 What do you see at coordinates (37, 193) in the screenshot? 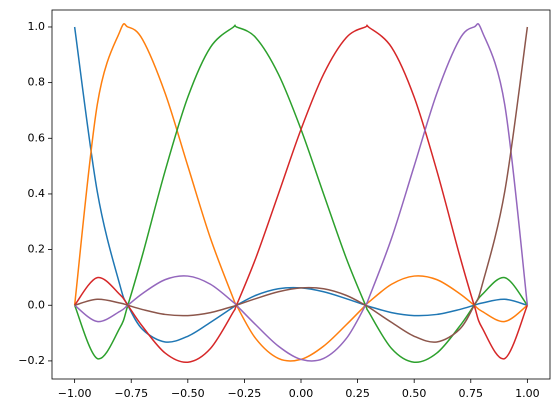
I see `y-tick-label: 0.4` at bounding box center [37, 193].